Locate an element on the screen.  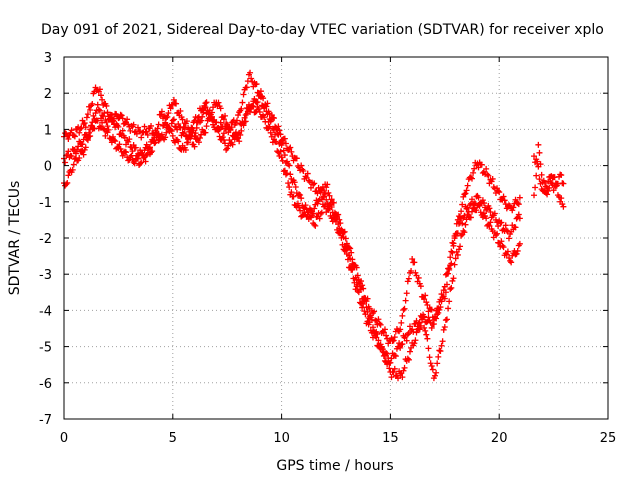
y-tick-label: 2 is located at coordinates (48, 94).